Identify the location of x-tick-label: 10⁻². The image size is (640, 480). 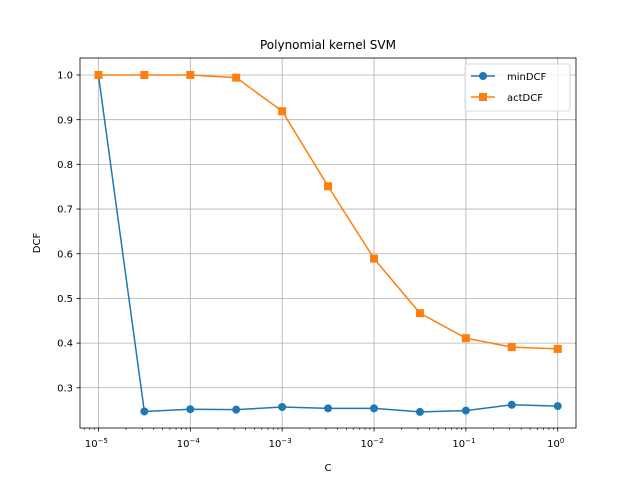
(371, 443).